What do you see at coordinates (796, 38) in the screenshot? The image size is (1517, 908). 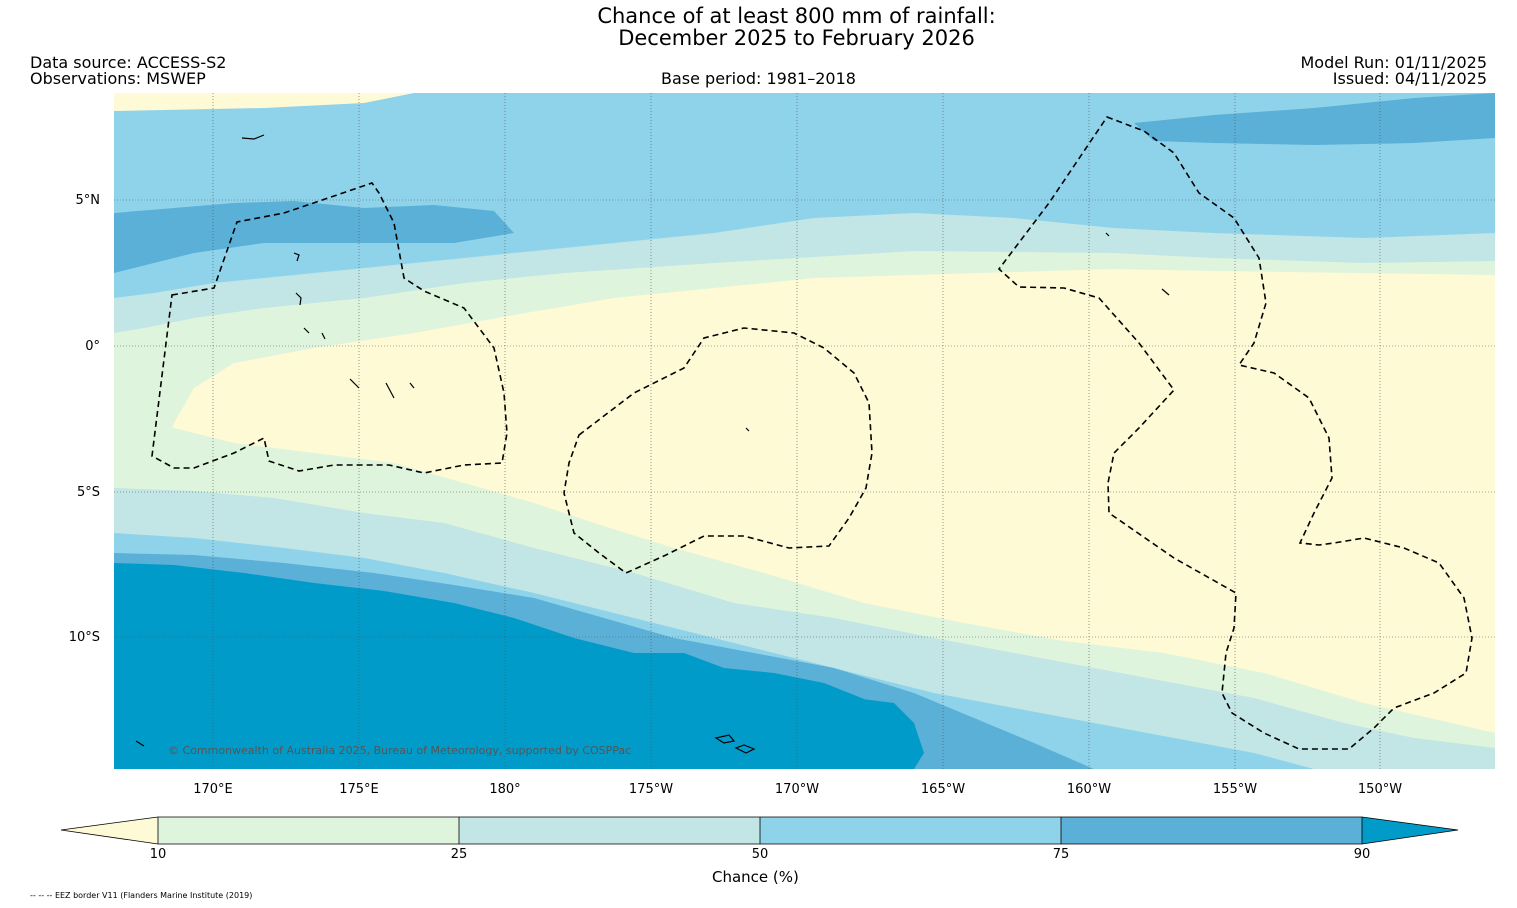 I see `title-line-2: December 2025 to February 2026` at bounding box center [796, 38].